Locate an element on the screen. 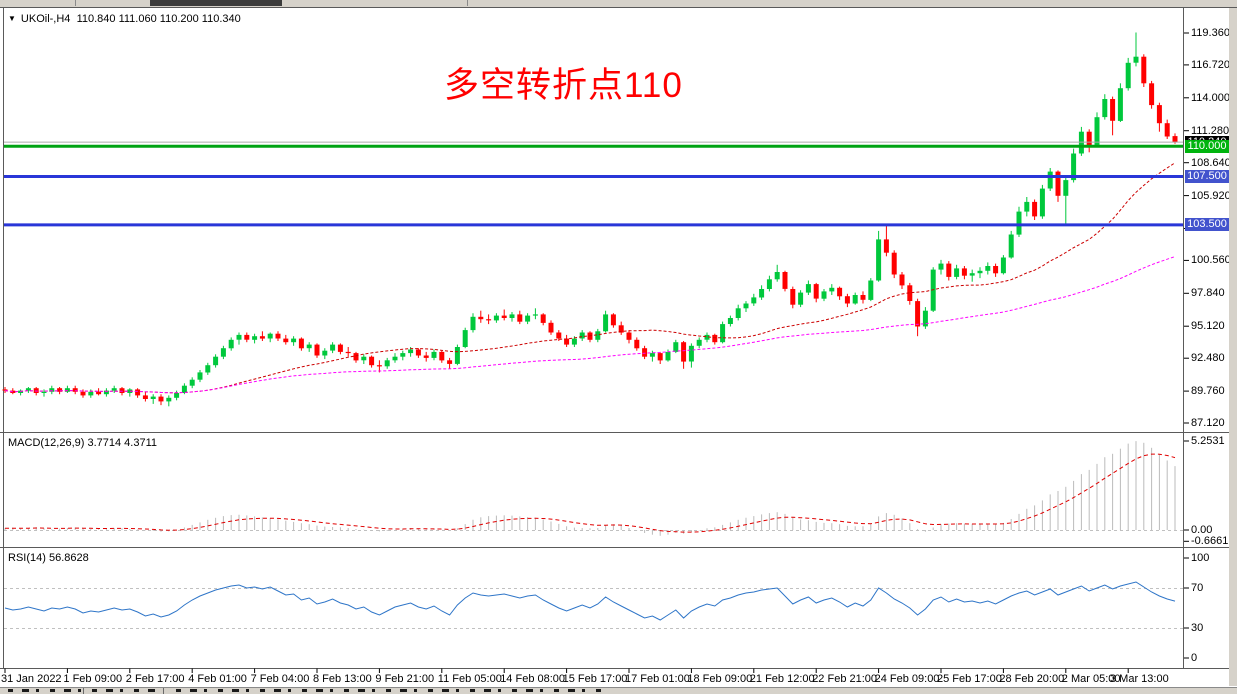 This screenshot has height=694, width=1237. macd-signal-line is located at coordinates (590, 493).